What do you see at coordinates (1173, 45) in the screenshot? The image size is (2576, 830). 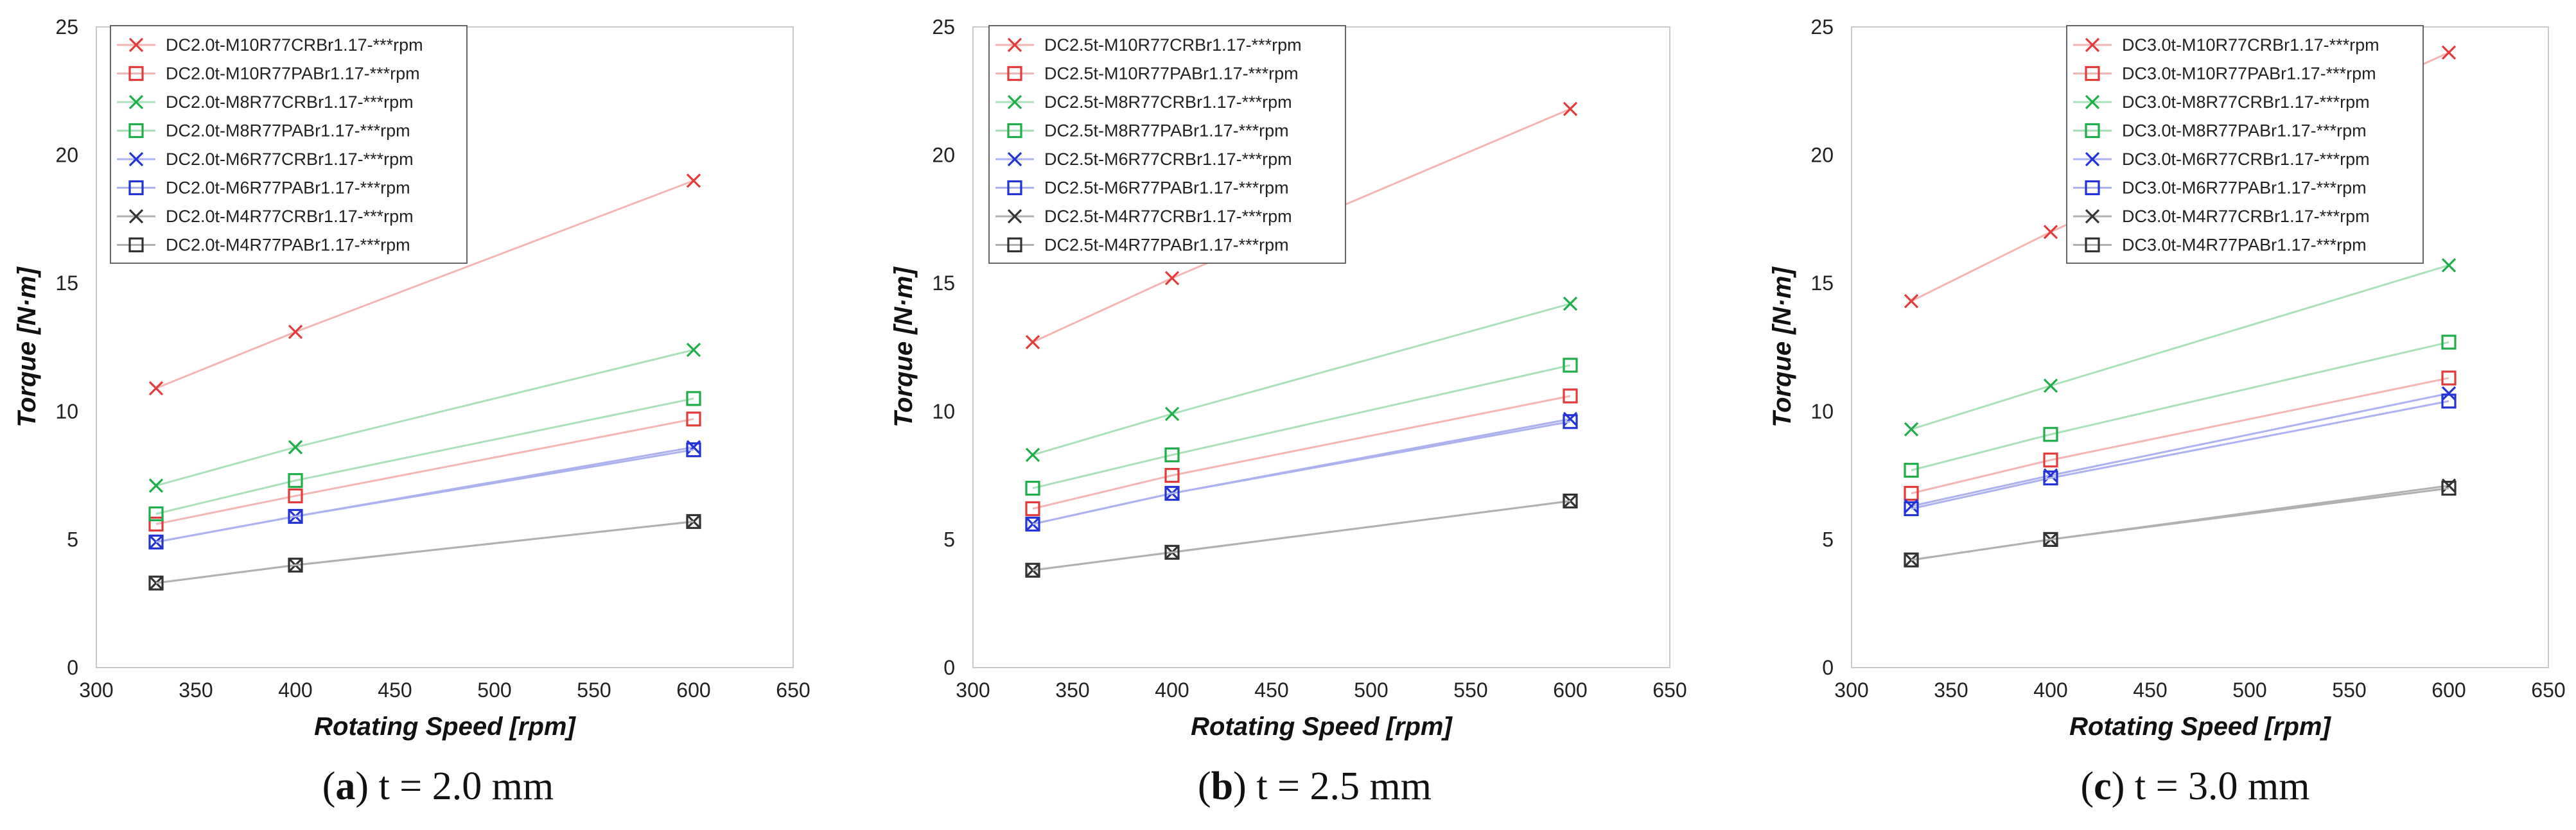 I see `legend-label: DC2.5t-M10R77CRBr1.17-***rpm` at bounding box center [1173, 45].